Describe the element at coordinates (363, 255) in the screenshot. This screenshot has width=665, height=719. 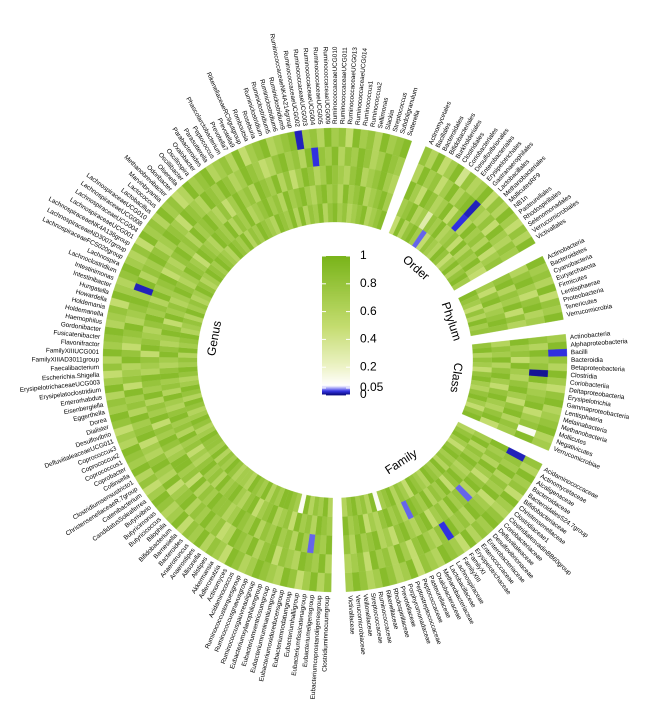
I see `colorbar-tick-label: 1` at that location.